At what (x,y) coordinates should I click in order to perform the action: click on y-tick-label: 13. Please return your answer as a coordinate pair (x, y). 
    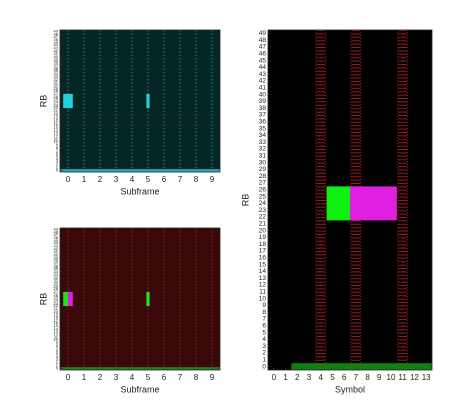
    Looking at the image, I should click on (263, 278).